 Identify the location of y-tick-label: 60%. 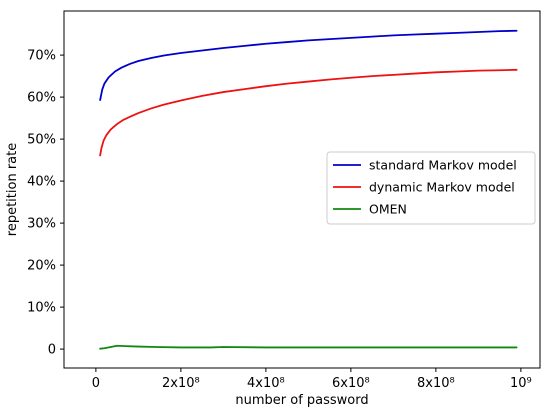
(41, 98).